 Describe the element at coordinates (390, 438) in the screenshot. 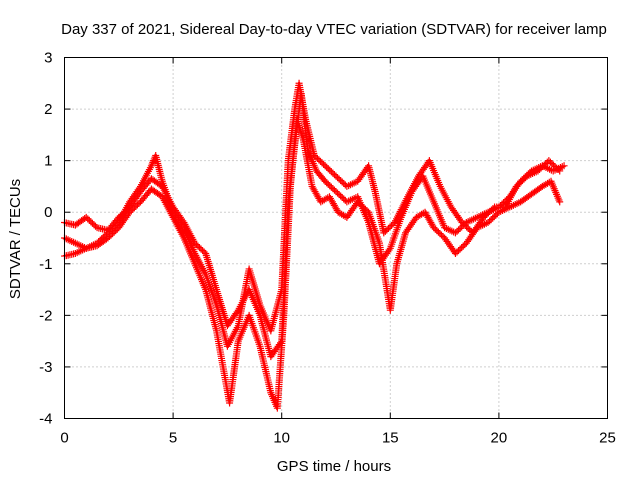

I see `x-tick-label: 15` at that location.